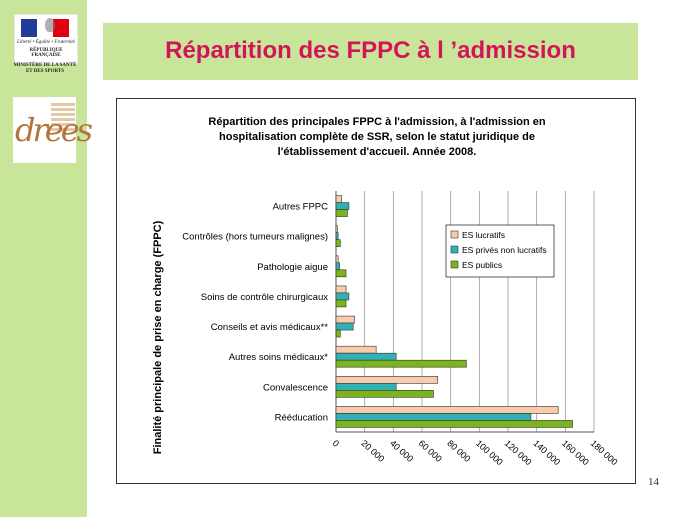  I want to click on drees-logo-lines, so click(63, 118).